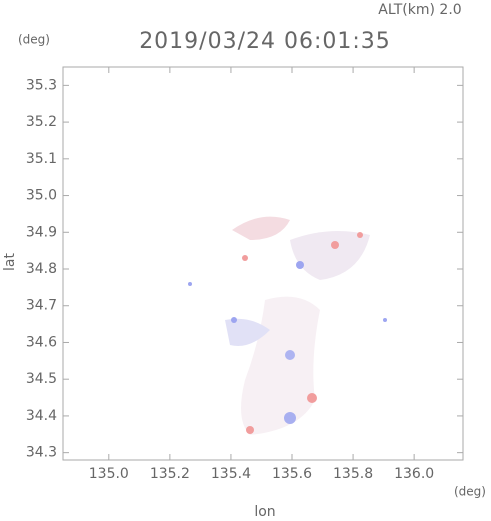 The image size is (491, 521). What do you see at coordinates (292, 474) in the screenshot?
I see `x-tick-label: 135.6` at bounding box center [292, 474].